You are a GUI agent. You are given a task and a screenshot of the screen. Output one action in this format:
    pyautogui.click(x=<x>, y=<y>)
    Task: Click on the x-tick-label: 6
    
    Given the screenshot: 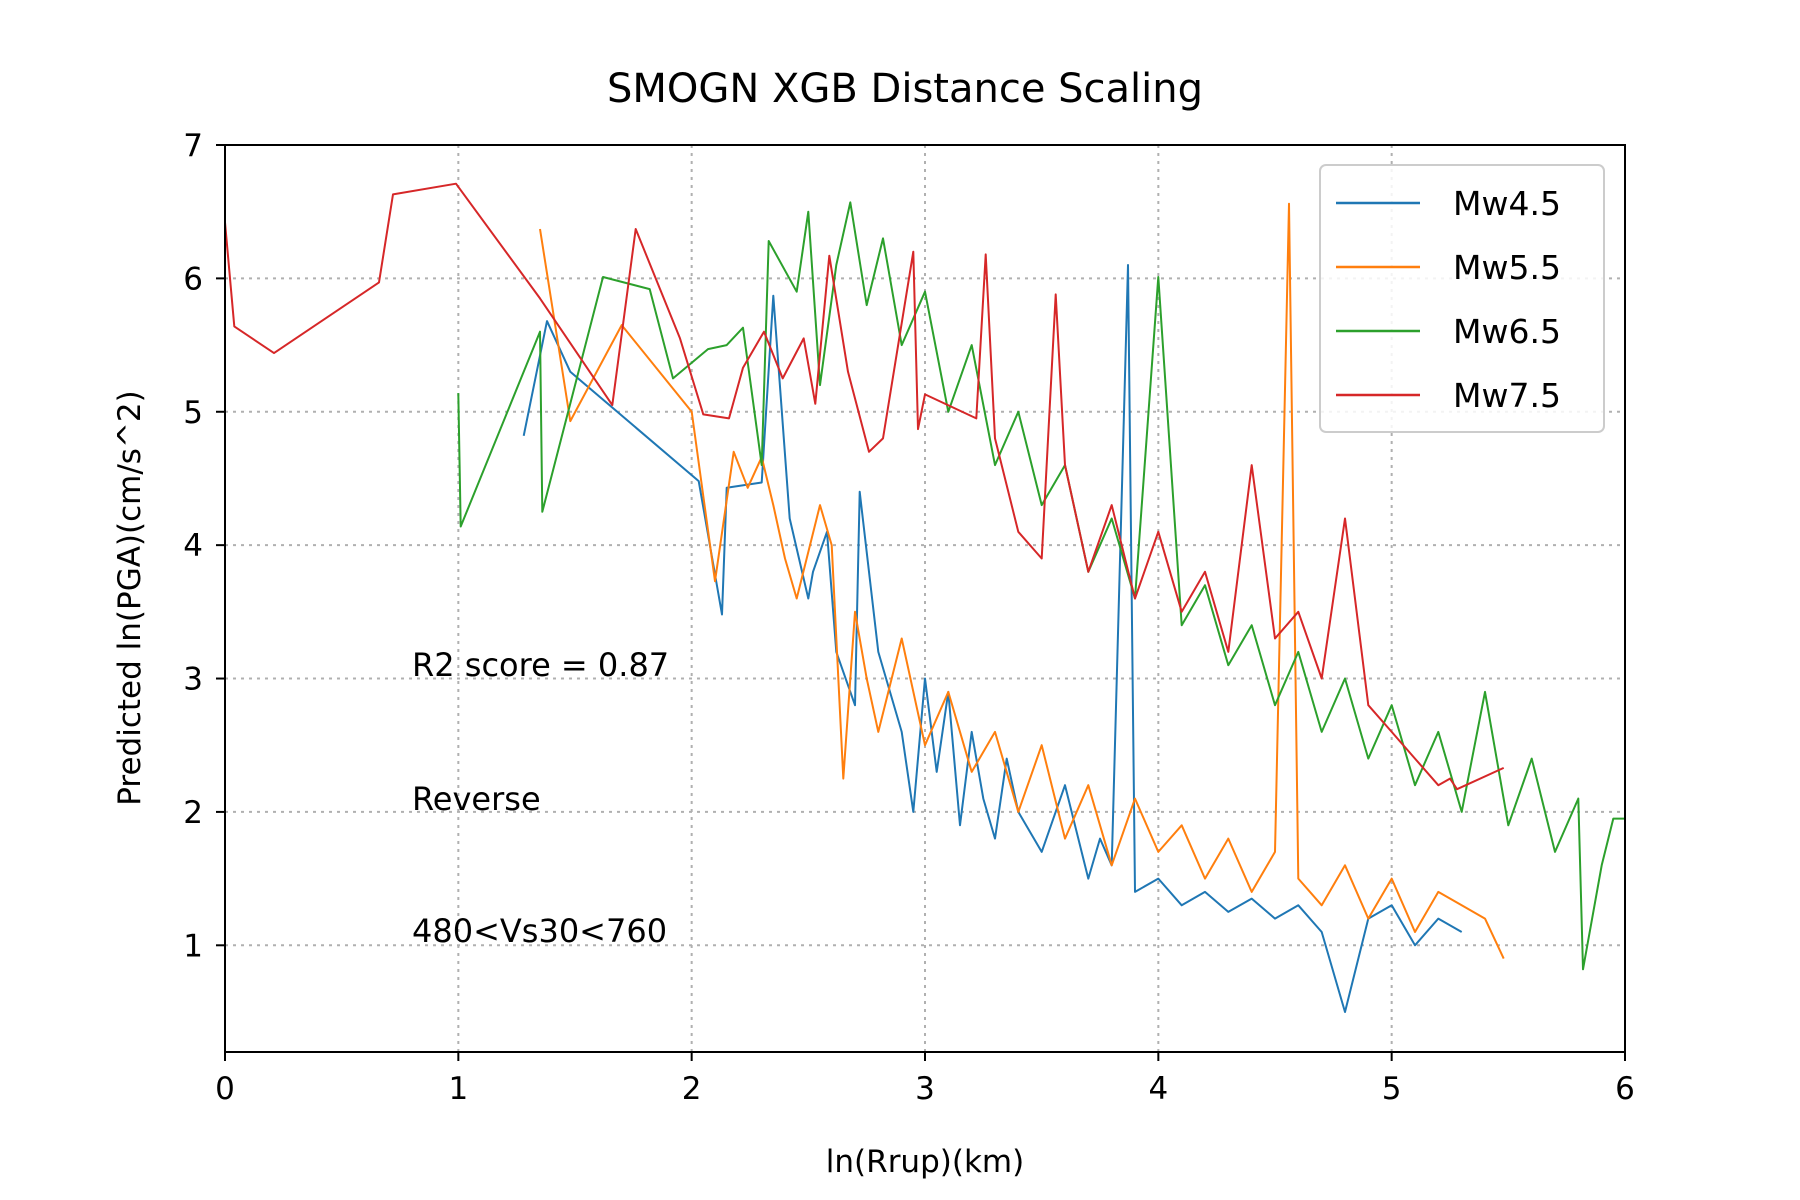 What is the action you would take?
    pyautogui.click(x=1625, y=1089)
    